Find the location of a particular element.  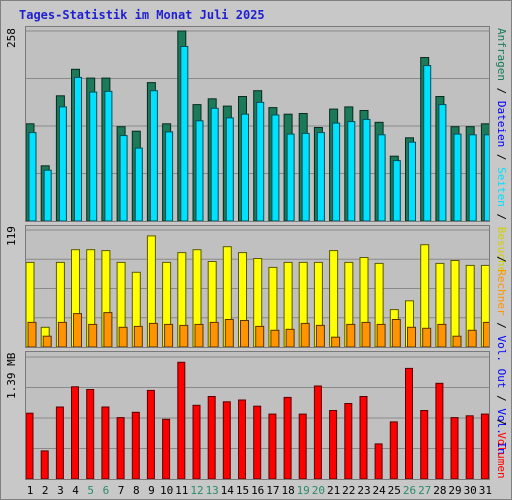

x-tick-label: 14 is located at coordinates (227, 490).